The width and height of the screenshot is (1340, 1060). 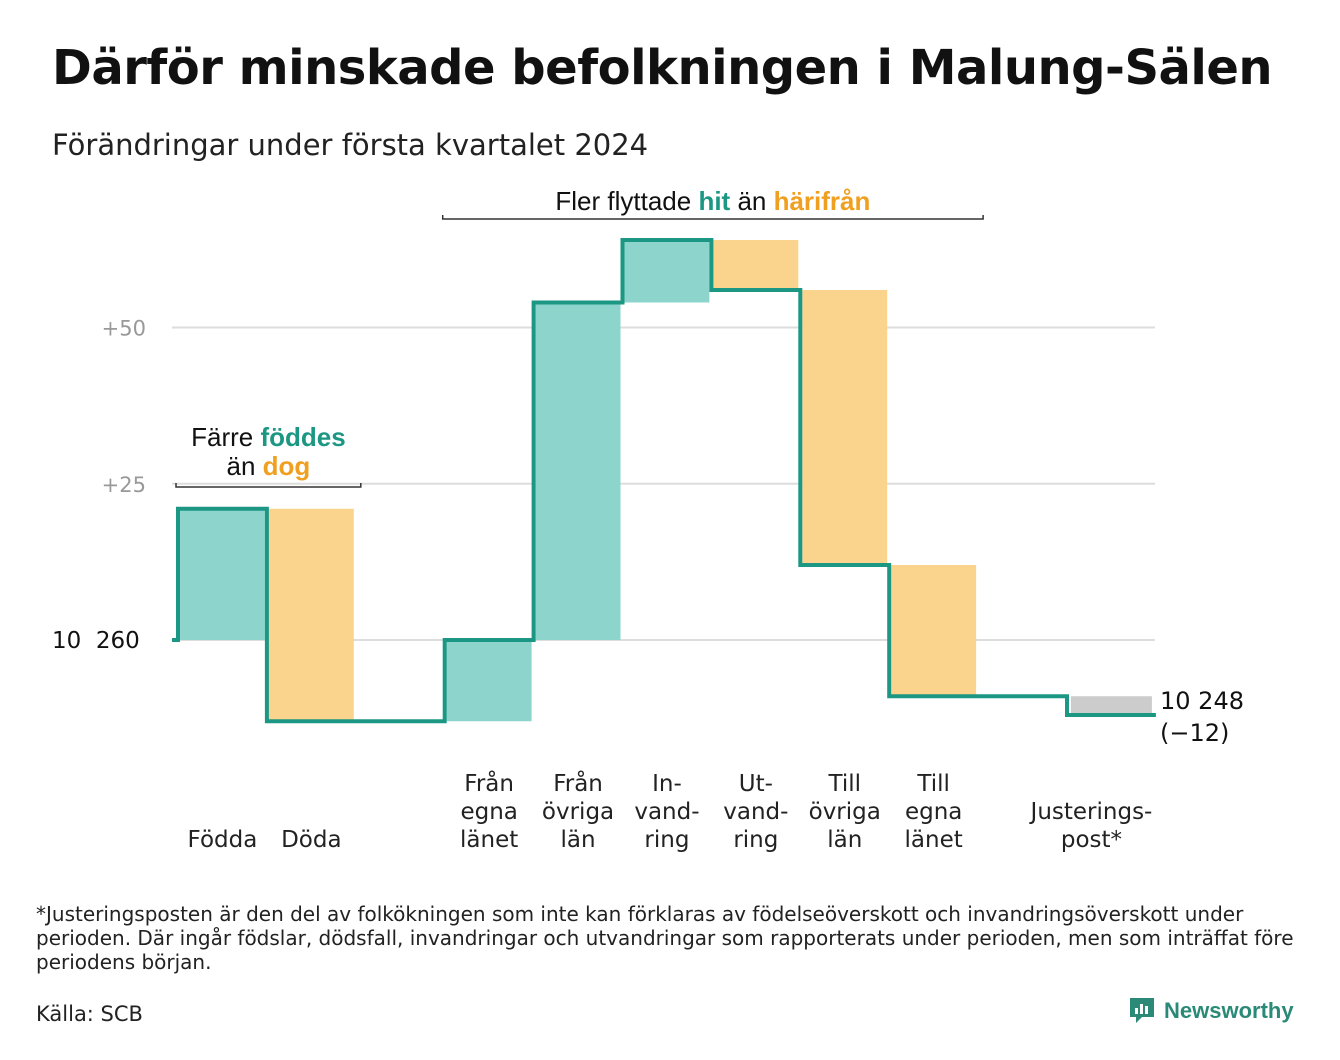 What do you see at coordinates (933, 784) in the screenshot?
I see `category-label-8: Till` at bounding box center [933, 784].